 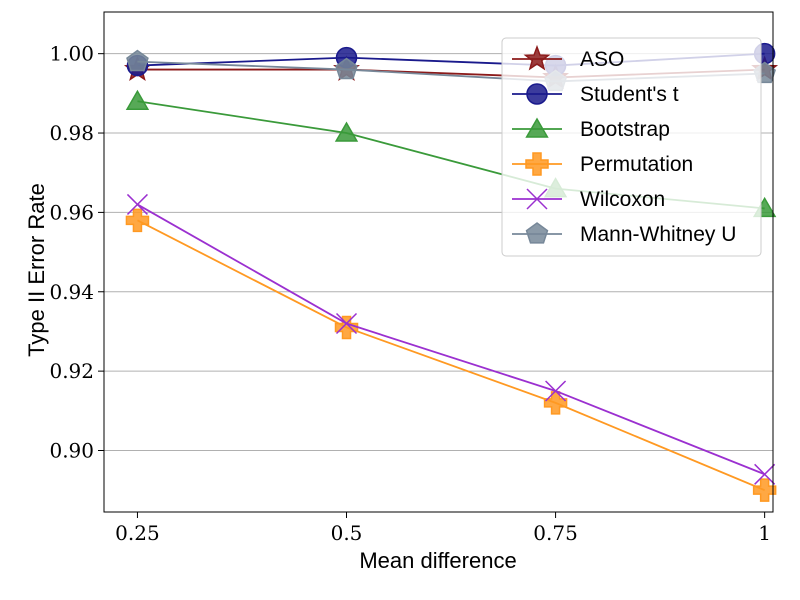 What do you see at coordinates (764, 533) in the screenshot?
I see `x-tick-label: 1` at bounding box center [764, 533].